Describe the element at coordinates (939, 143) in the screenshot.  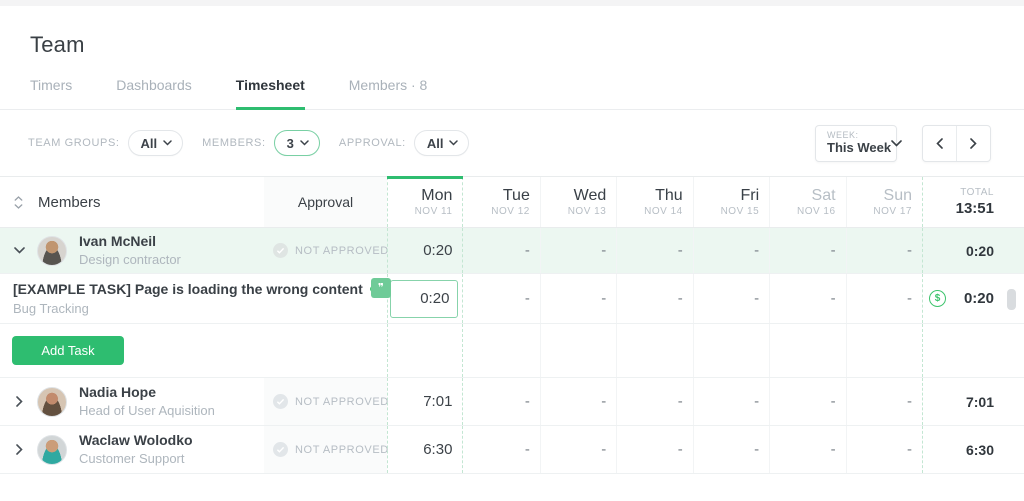
I see `previous-week-button` at that location.